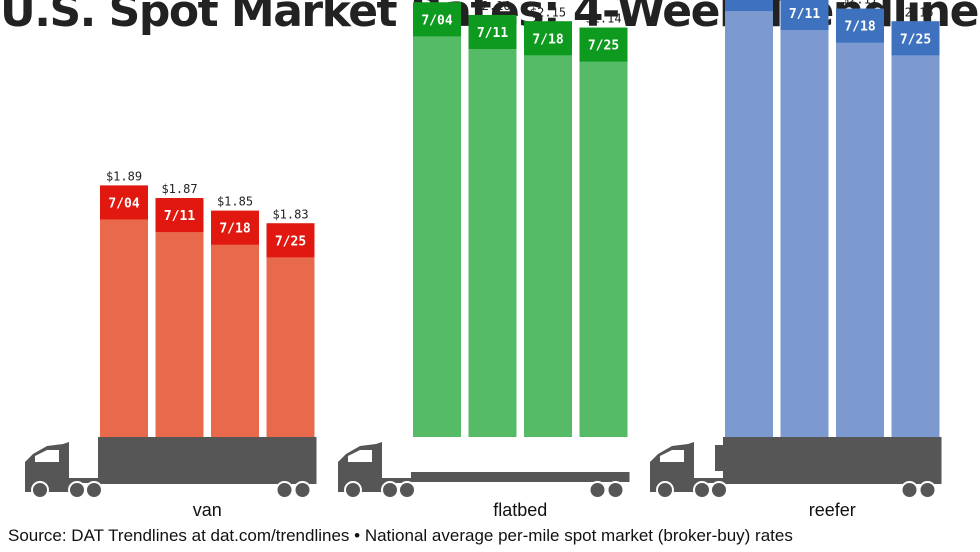 The image size is (980, 552). What do you see at coordinates (860, 3) in the screenshot?
I see `value-label: $2.17` at bounding box center [860, 3].